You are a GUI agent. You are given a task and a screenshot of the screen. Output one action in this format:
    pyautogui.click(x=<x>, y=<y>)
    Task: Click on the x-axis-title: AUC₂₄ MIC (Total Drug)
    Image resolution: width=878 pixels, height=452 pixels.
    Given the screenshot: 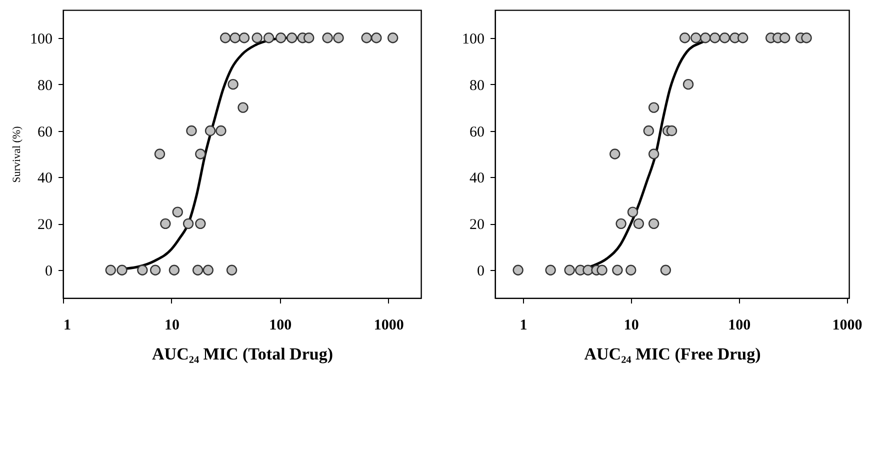 What is the action you would take?
    pyautogui.click(x=242, y=354)
    